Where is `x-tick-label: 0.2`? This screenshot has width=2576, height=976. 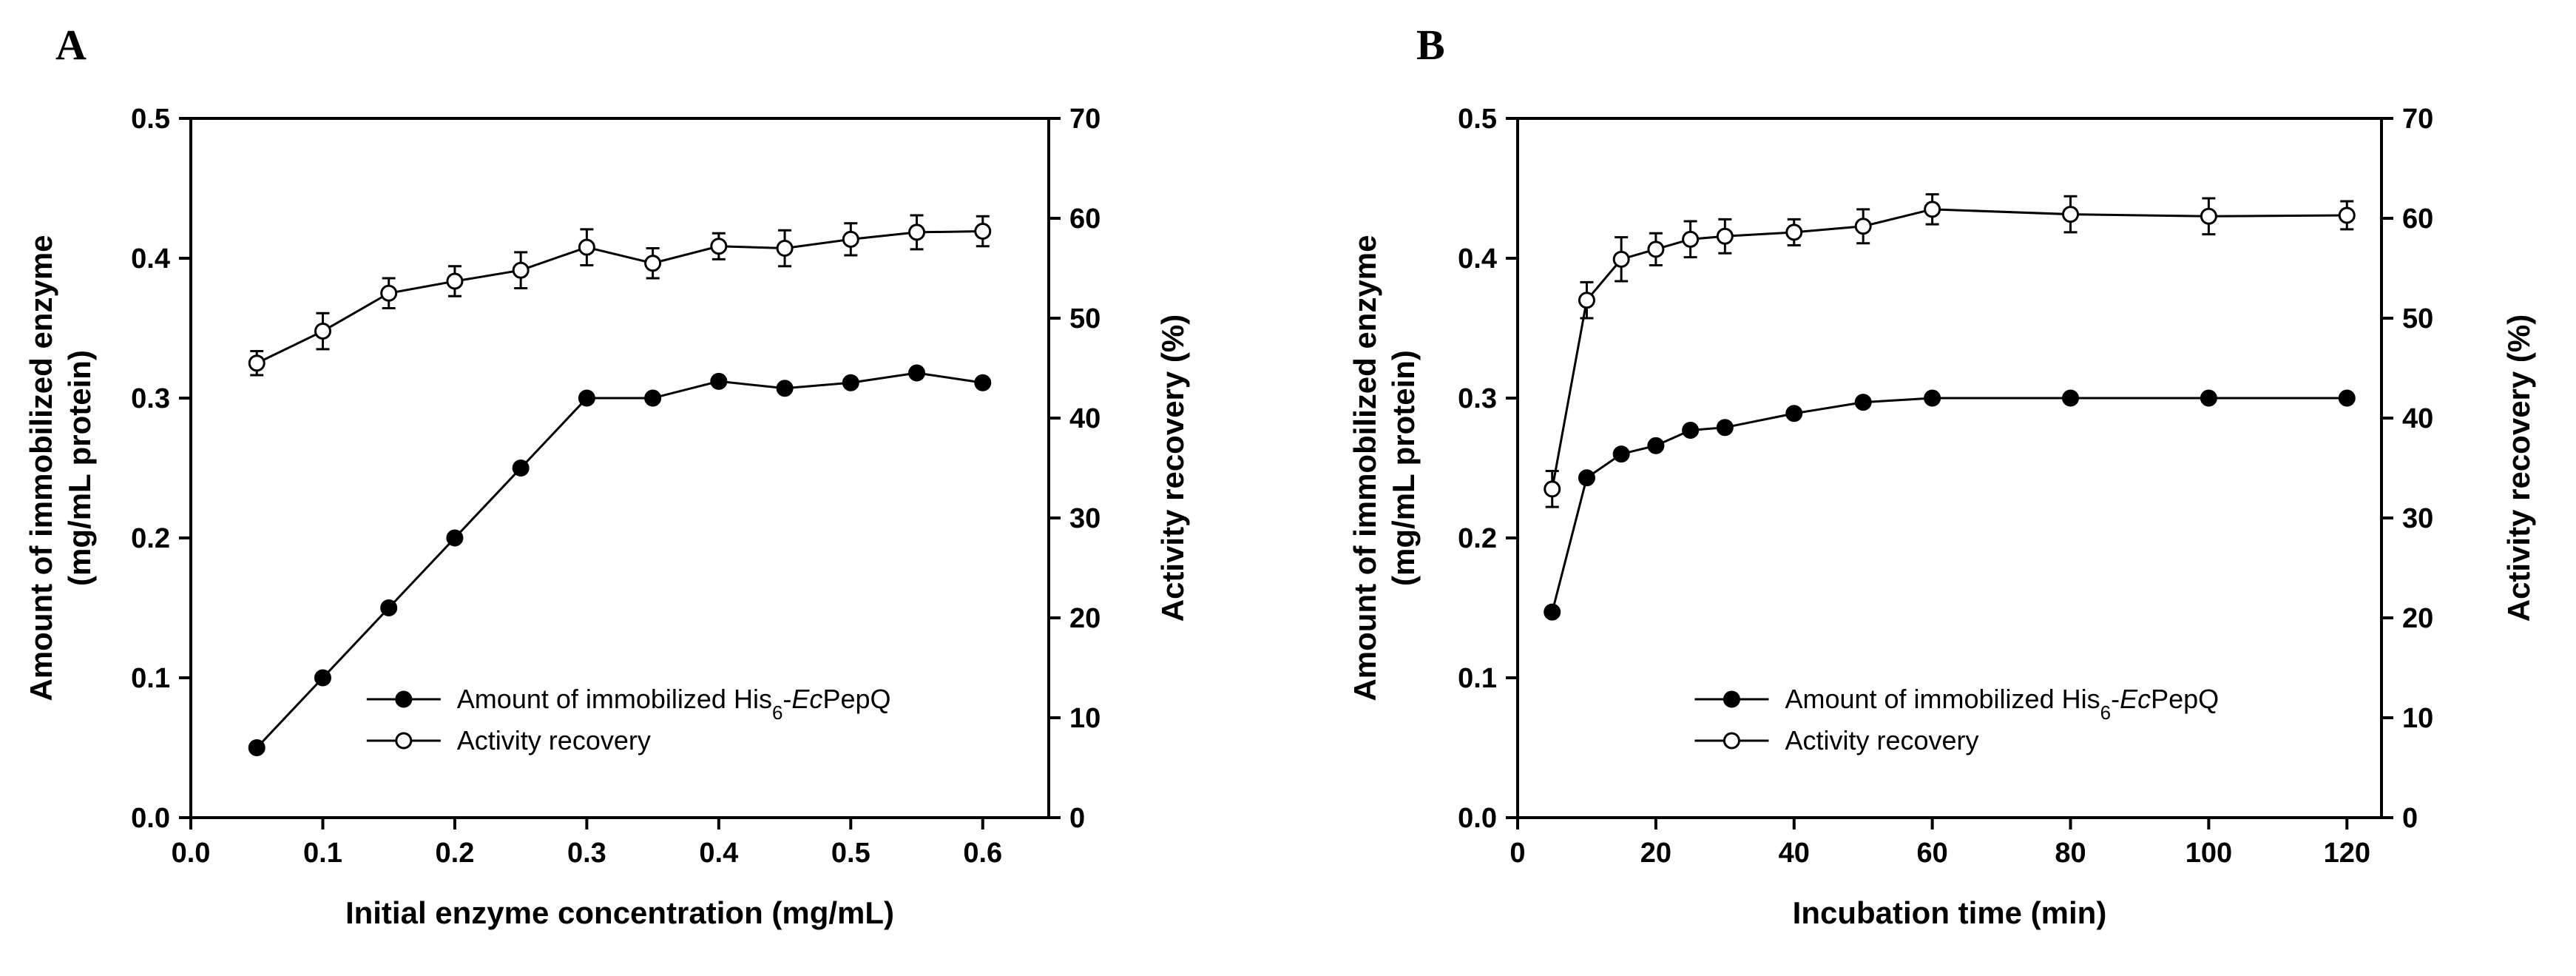 x-tick-label: 0.2 is located at coordinates (455, 854).